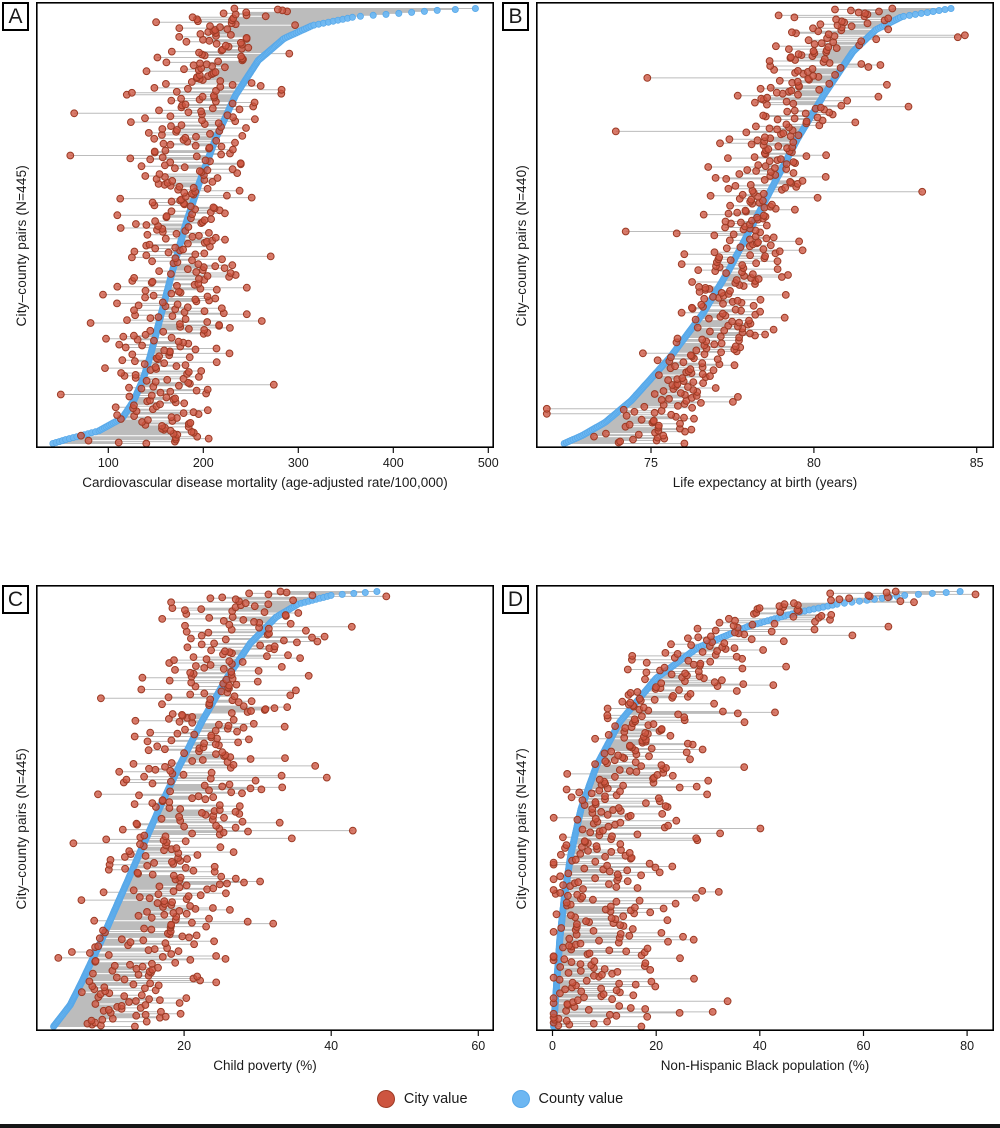 This screenshot has height=1128, width=1000. Describe the element at coordinates (500, 1126) in the screenshot. I see `bottom-edge-bar` at that location.